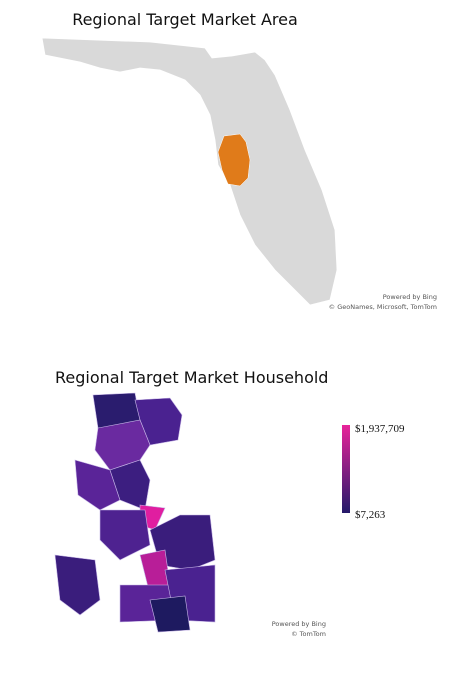 This screenshot has height=680, width=457. What do you see at coordinates (234, 160) in the screenshot?
I see `target-region` at bounding box center [234, 160].